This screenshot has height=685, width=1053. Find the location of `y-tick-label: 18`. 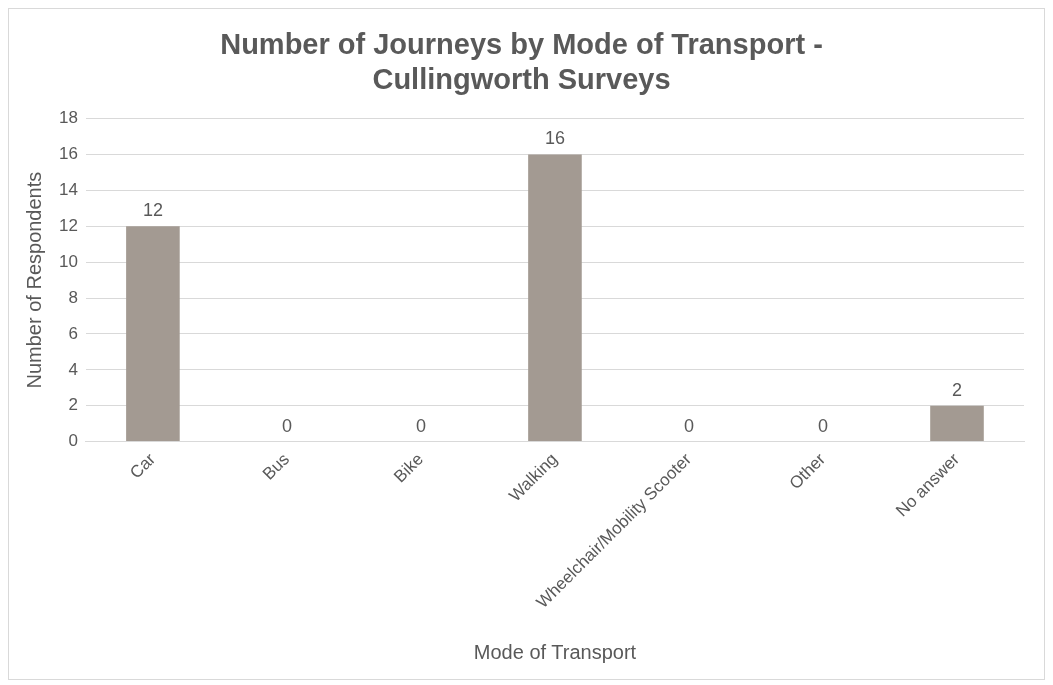

y-tick-label: 18 is located at coordinates (68, 118).